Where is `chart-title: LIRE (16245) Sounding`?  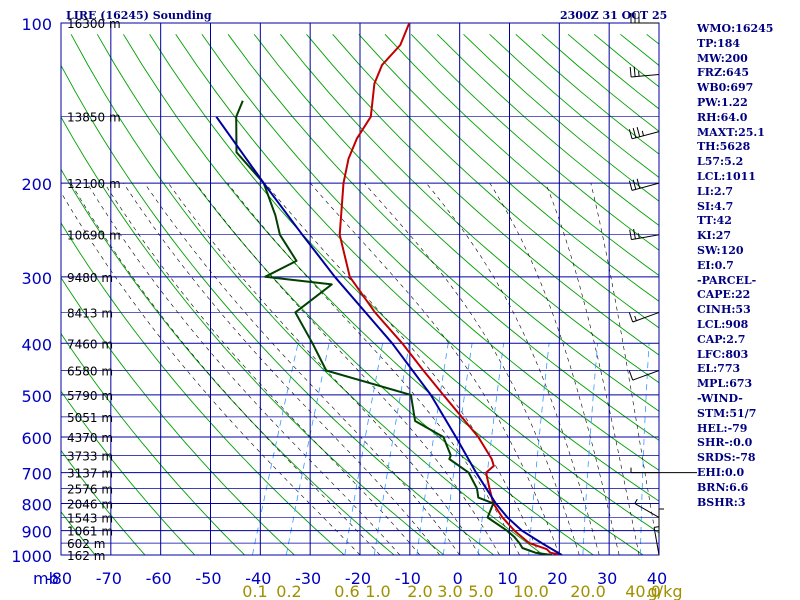
chart-title: LIRE (16245) Sounding is located at coordinates (139, 15).